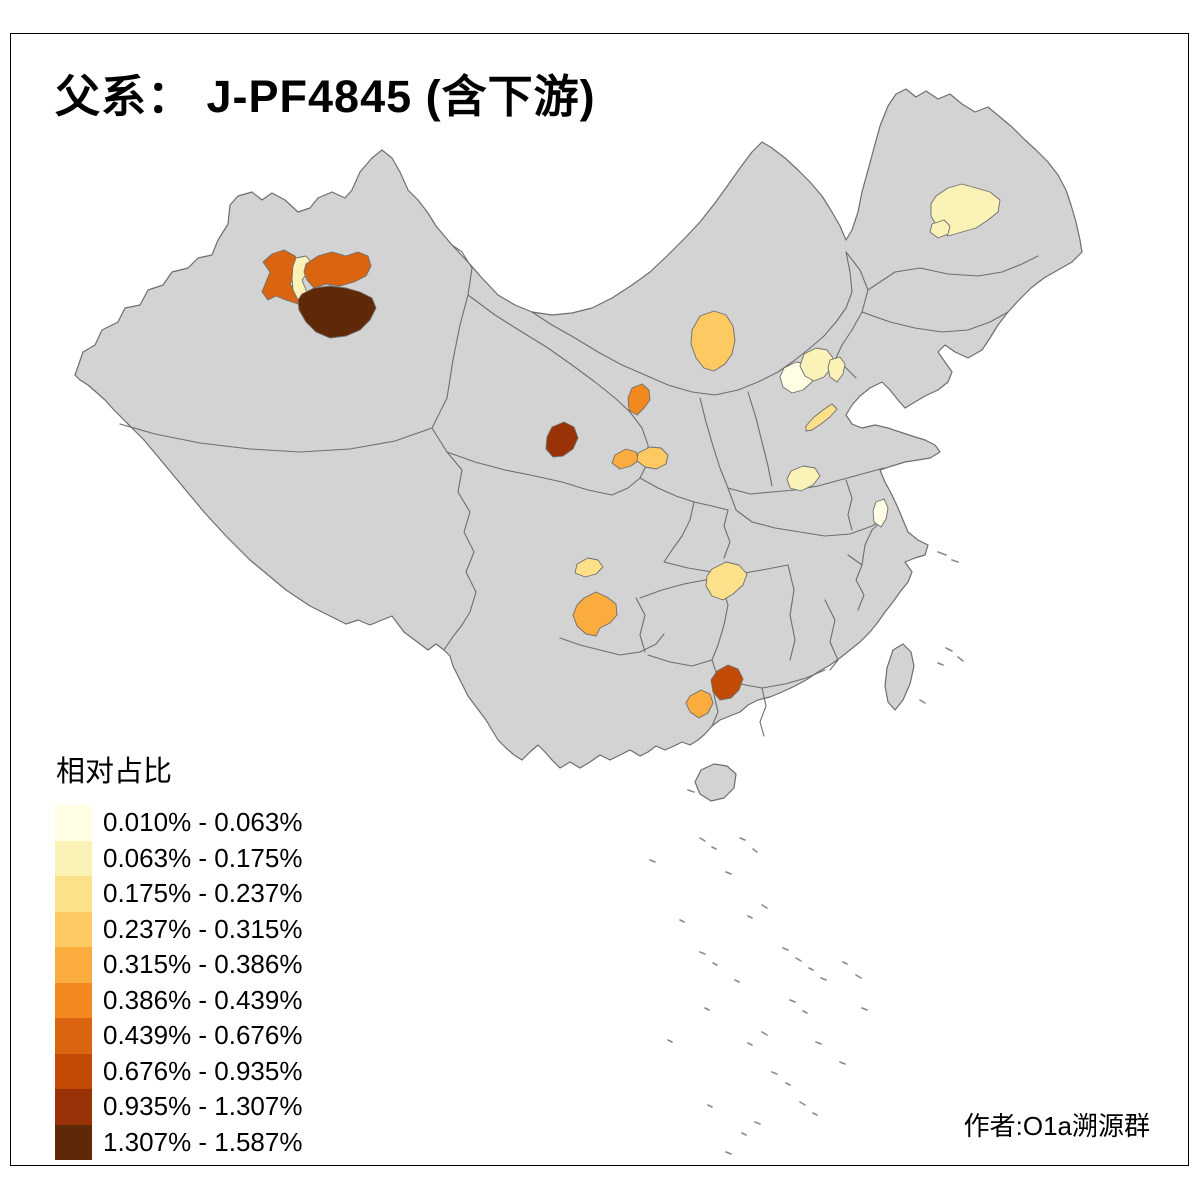 The height and width of the screenshot is (1200, 1200). Describe the element at coordinates (203, 893) in the screenshot. I see `legend-label: 0.175% - 0.237%` at that location.